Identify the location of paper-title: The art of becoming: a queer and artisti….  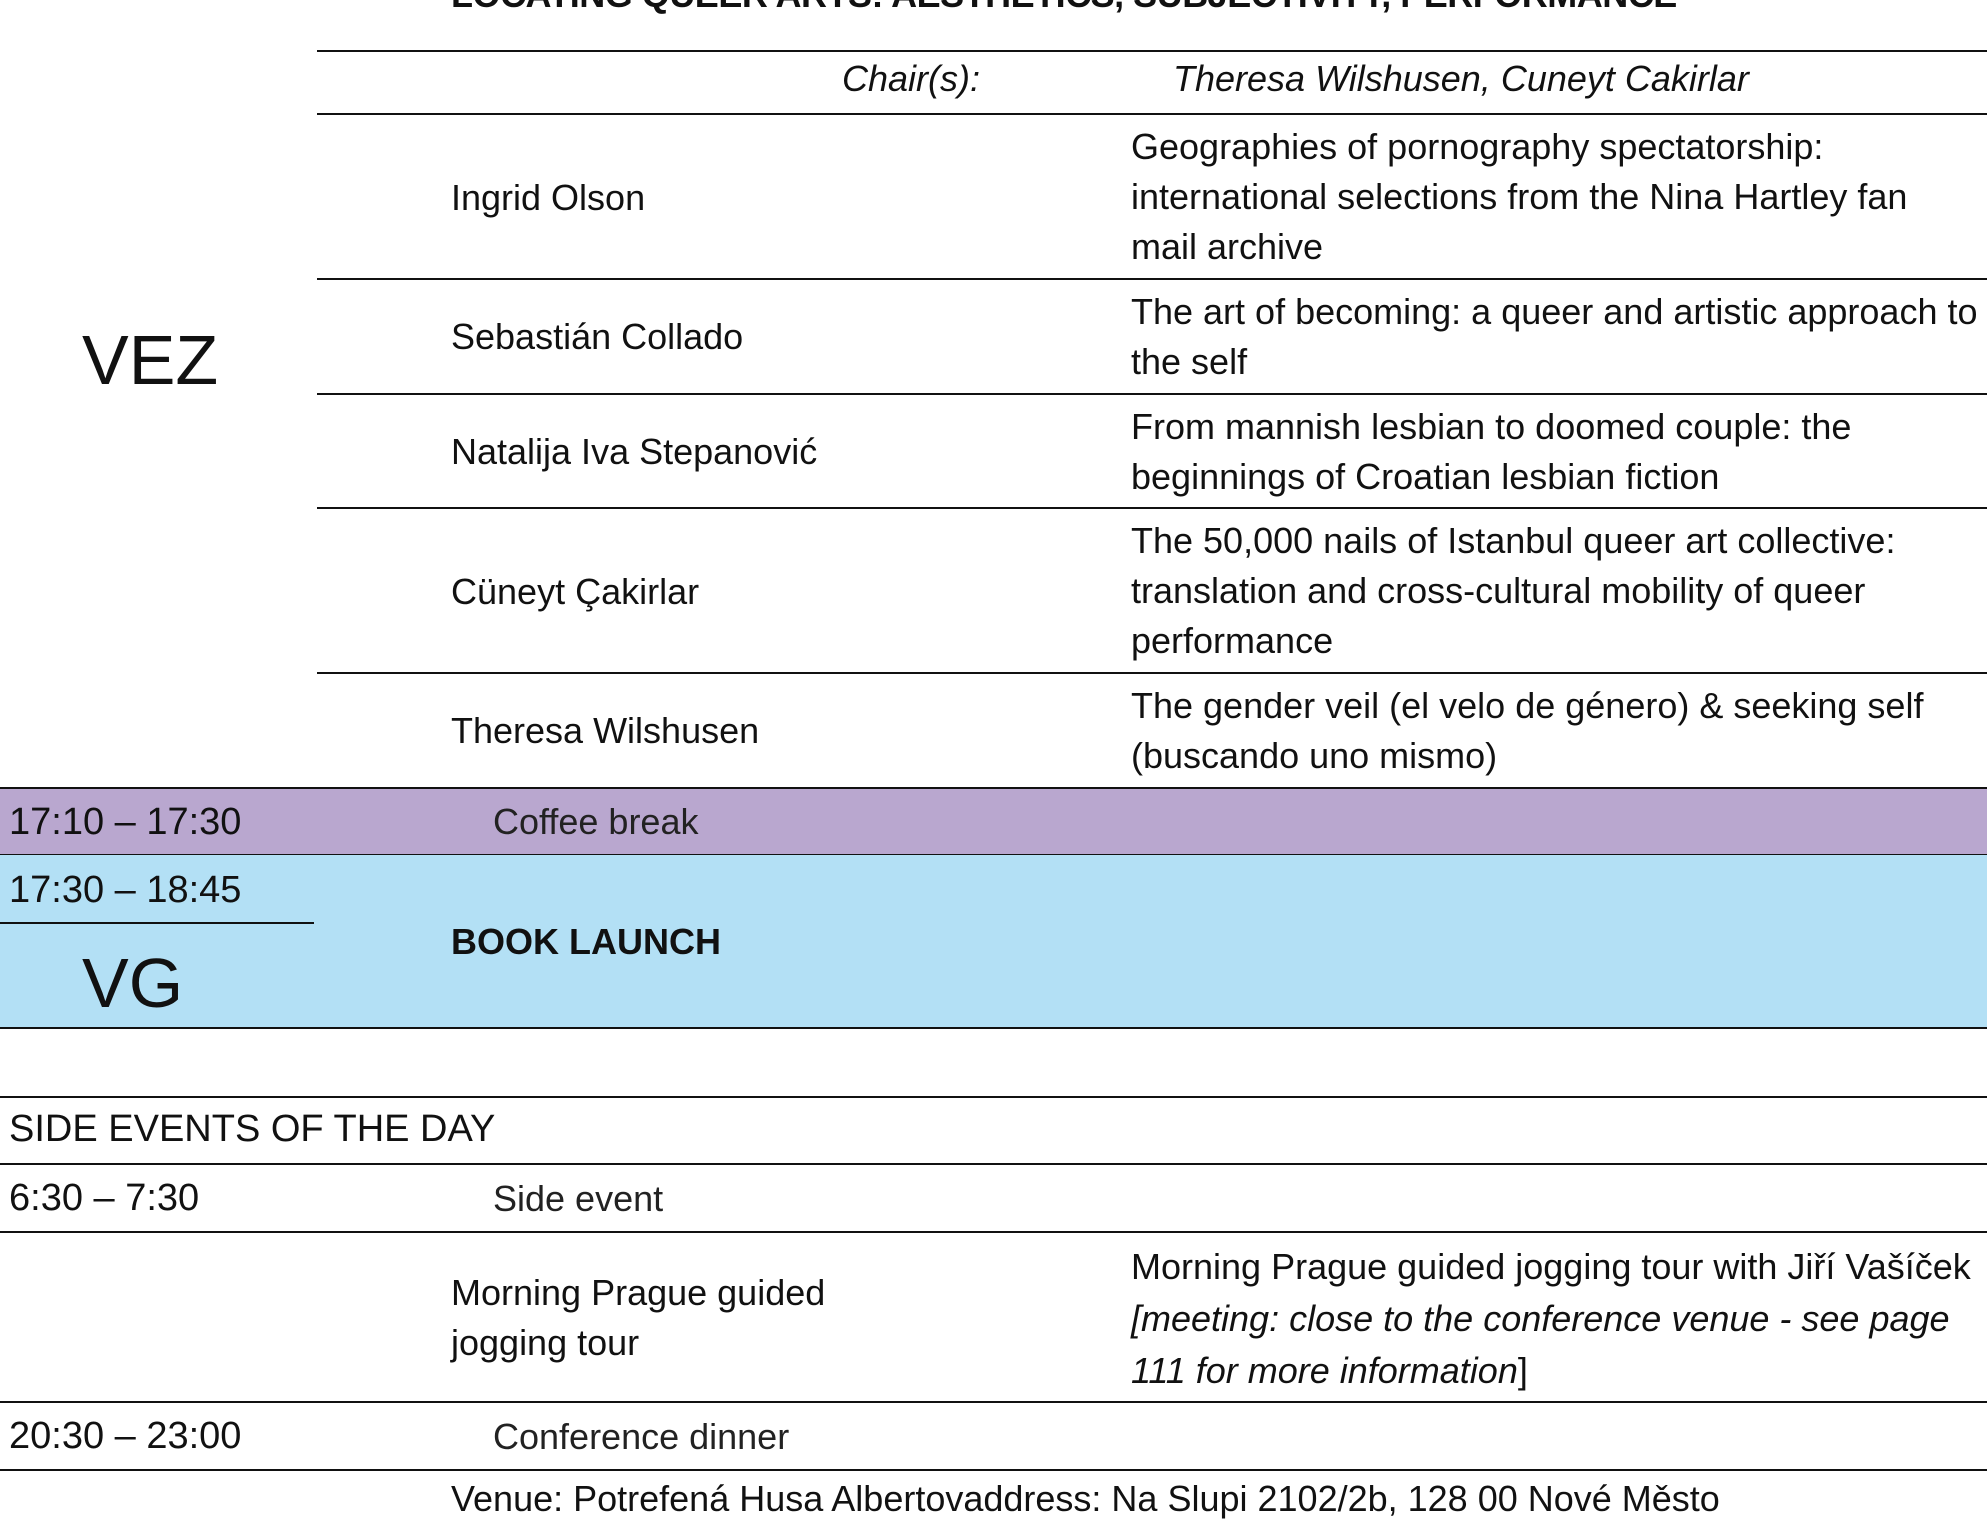
(1554, 336).